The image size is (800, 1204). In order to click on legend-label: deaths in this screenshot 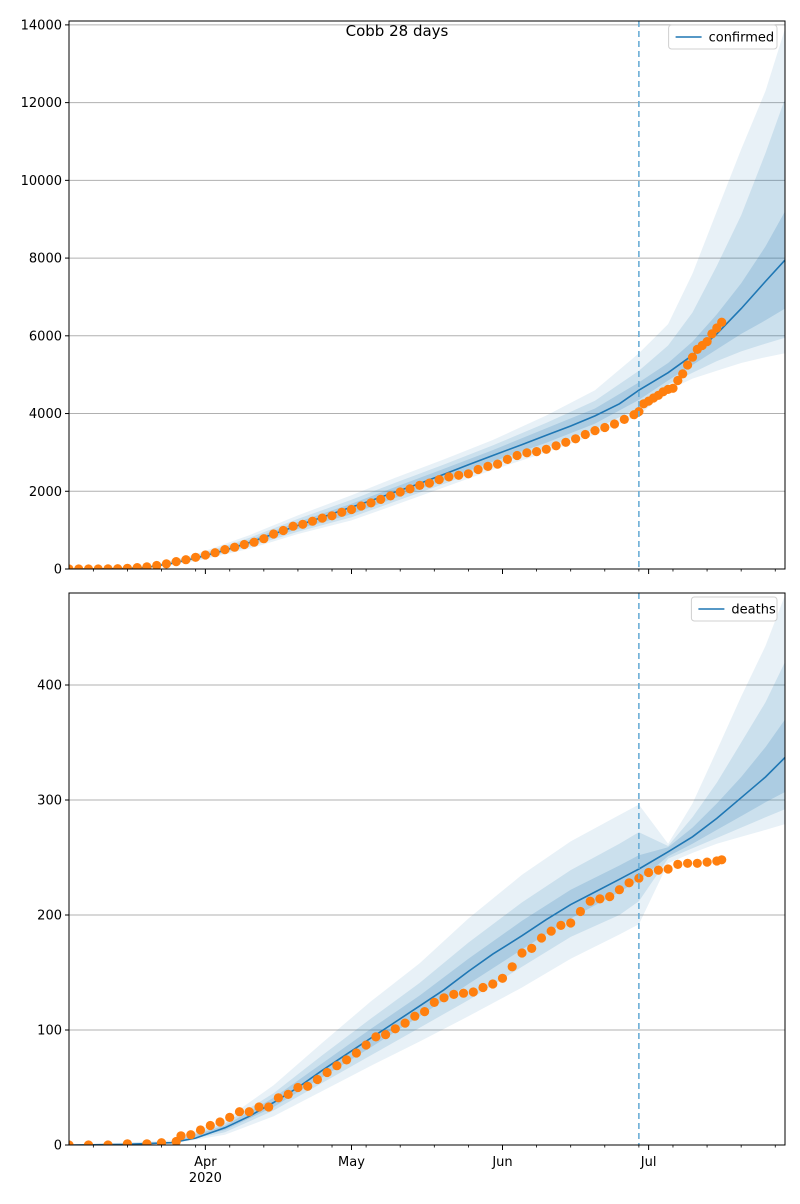, I will do `click(753, 610)`.